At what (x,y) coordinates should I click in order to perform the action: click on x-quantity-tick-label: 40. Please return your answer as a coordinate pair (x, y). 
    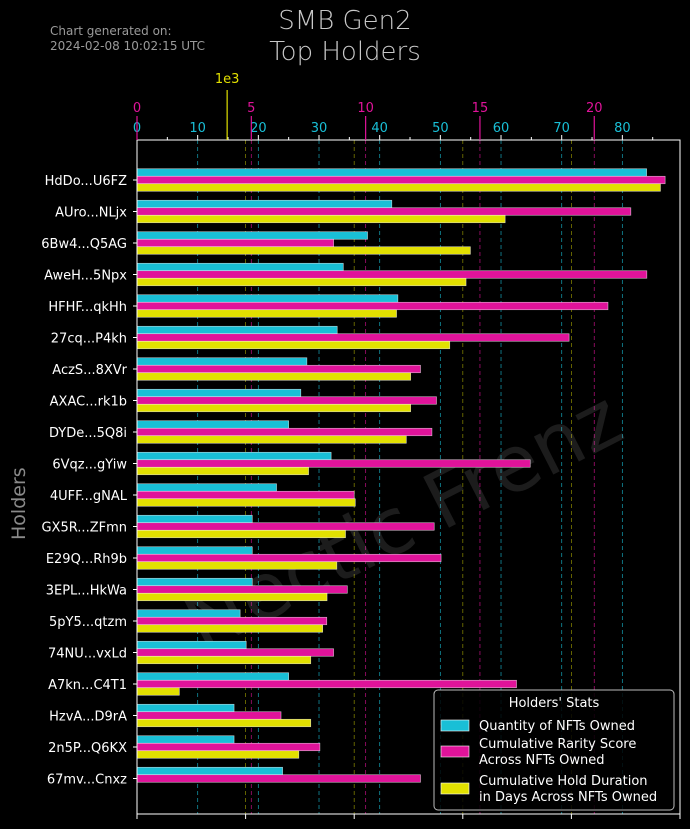
    Looking at the image, I should click on (379, 128).